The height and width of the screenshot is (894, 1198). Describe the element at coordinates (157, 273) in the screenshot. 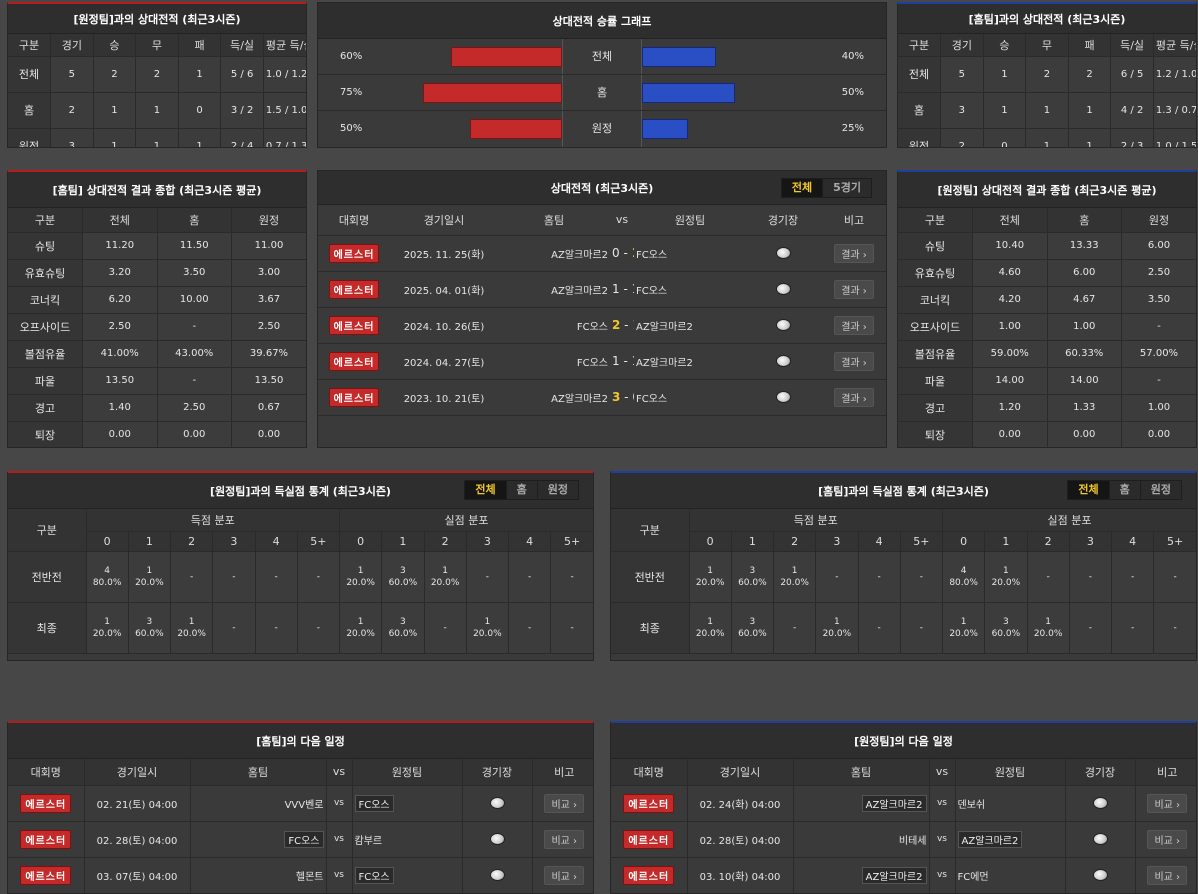

I see `table-row: 유효슈팅 3.20 3.50 3.00` at that location.